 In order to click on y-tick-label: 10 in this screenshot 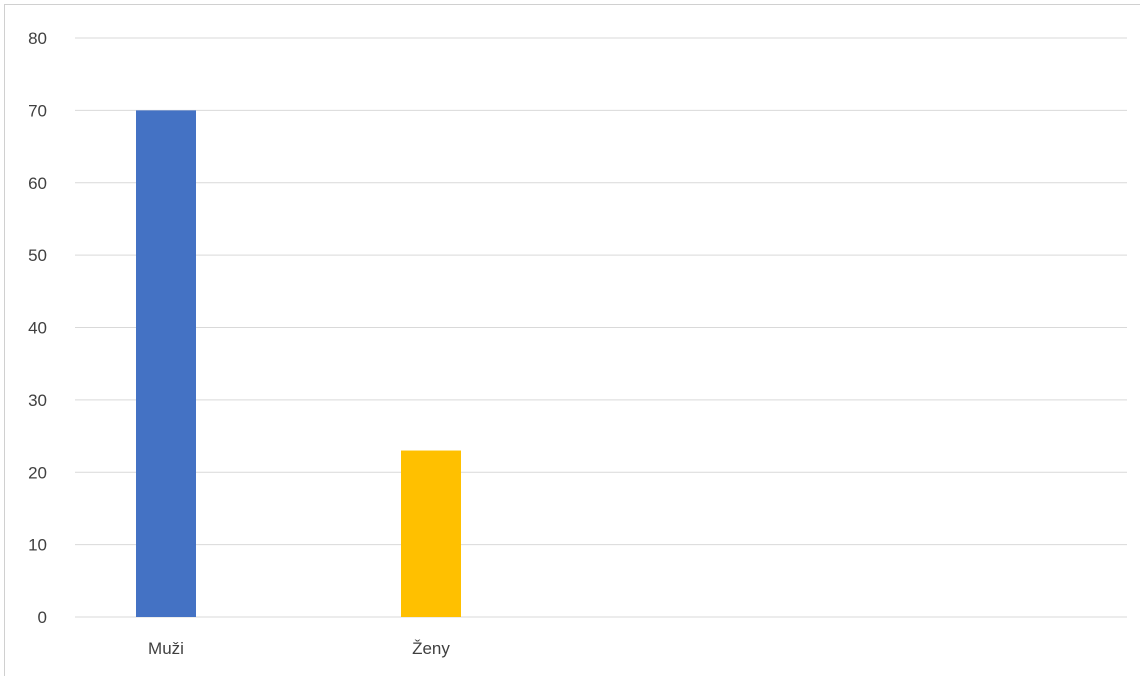, I will do `click(37, 545)`.